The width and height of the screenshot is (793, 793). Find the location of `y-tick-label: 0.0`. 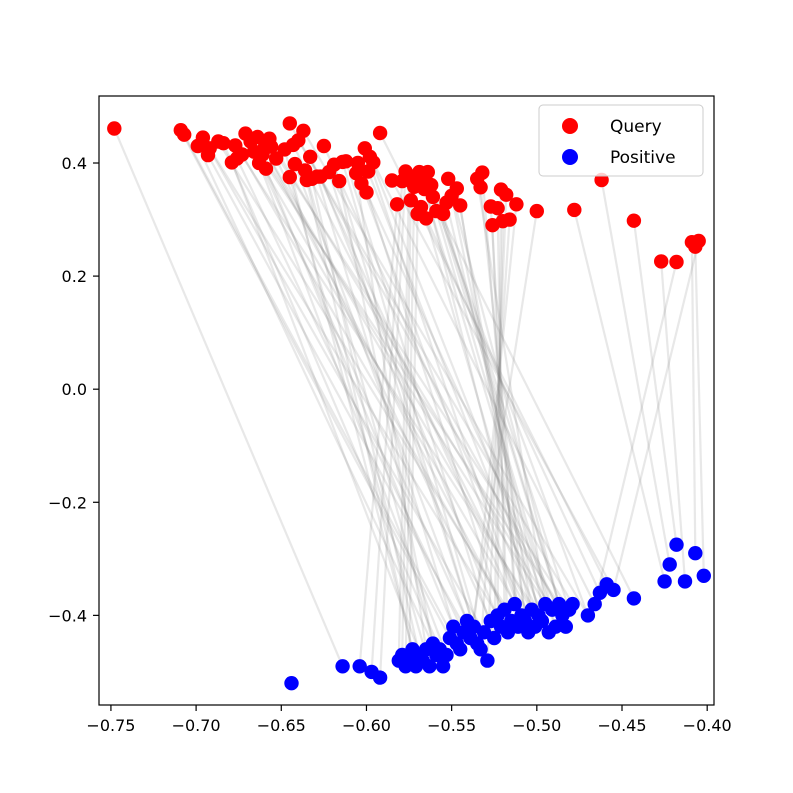

y-tick-label: 0.0 is located at coordinates (74, 389).